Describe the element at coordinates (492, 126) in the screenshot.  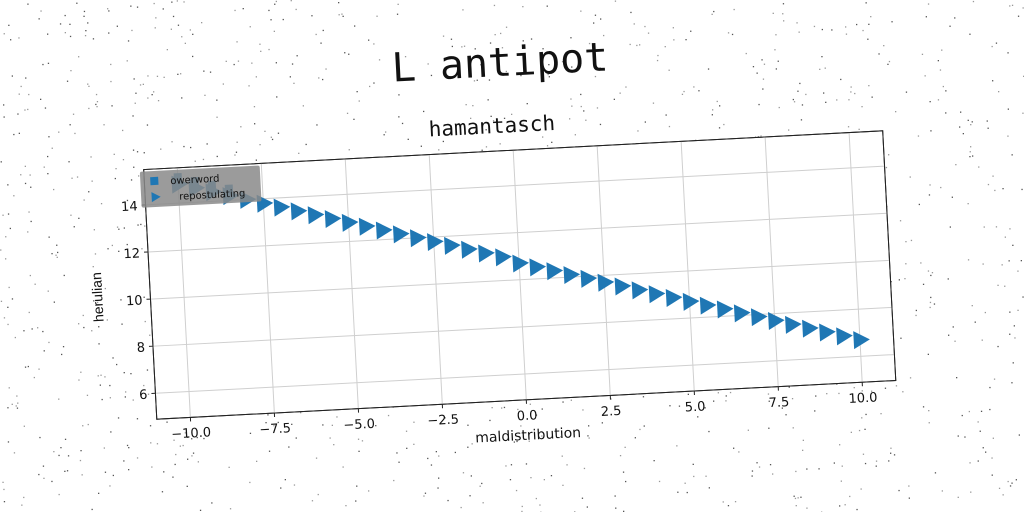
I see `chart-title: hamantasch` at that location.